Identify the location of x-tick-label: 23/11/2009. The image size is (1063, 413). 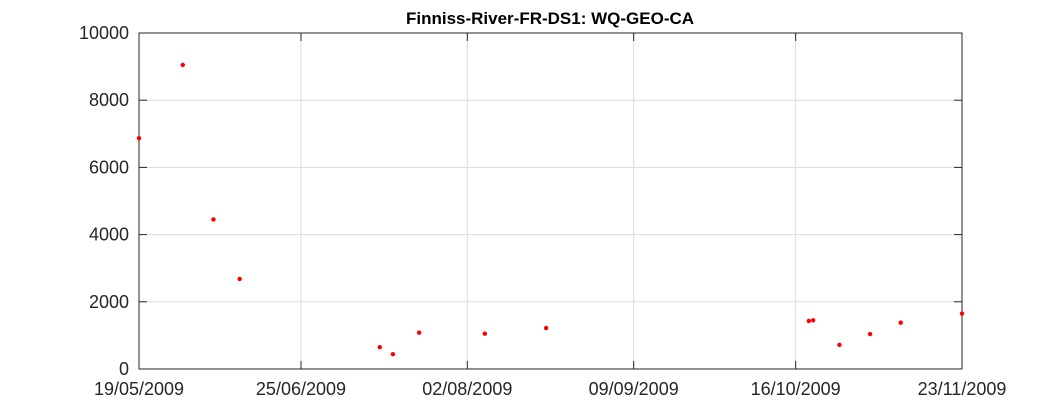
(962, 389).